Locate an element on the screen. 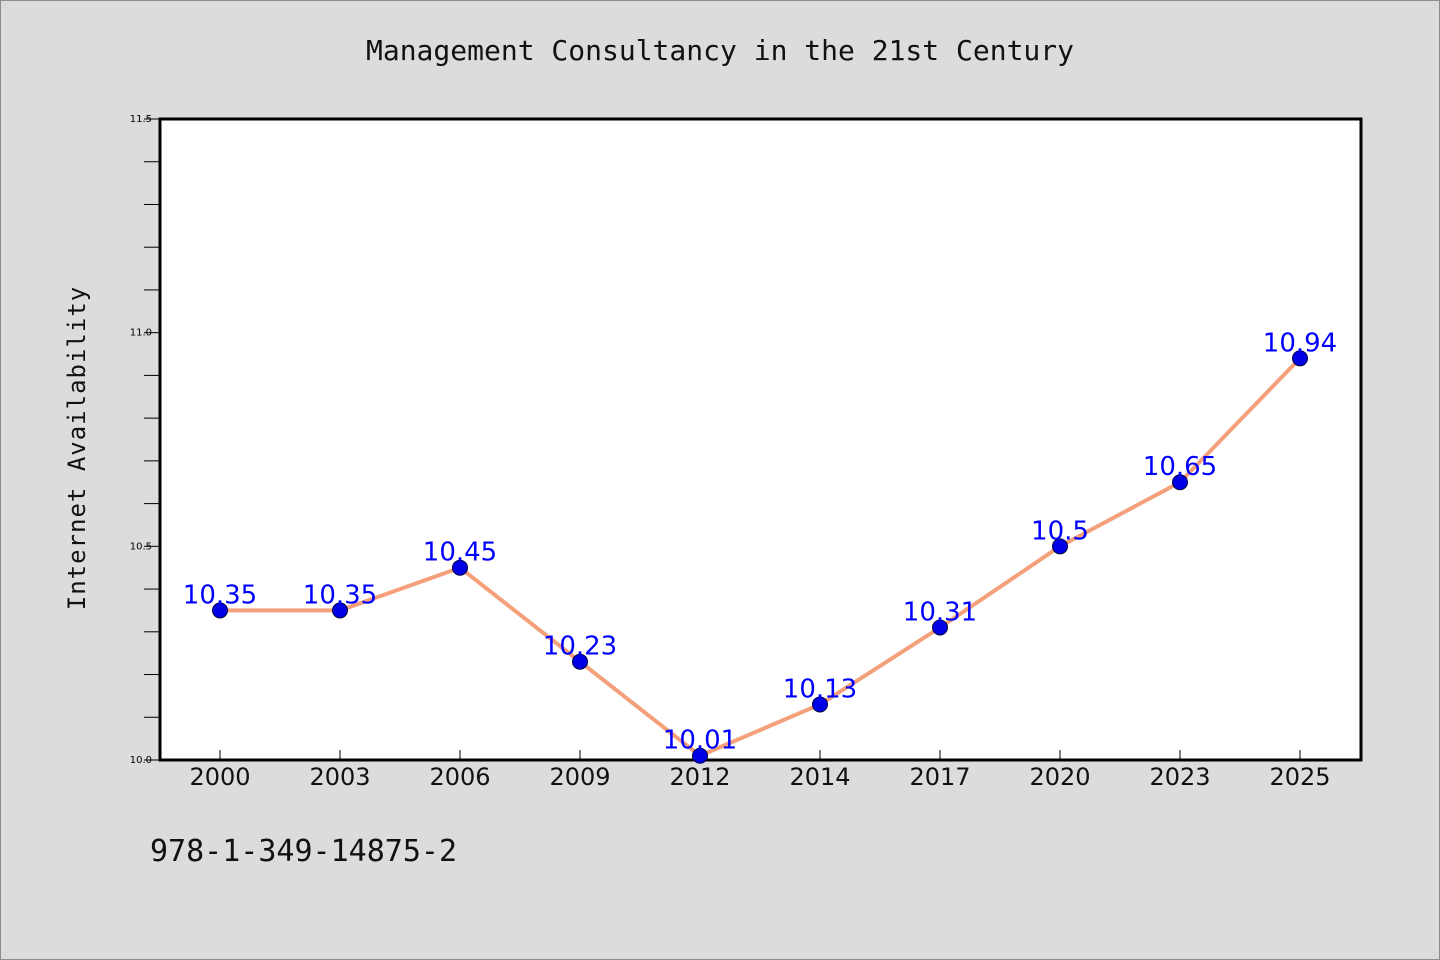  data-label: 10.13 is located at coordinates (820, 689).